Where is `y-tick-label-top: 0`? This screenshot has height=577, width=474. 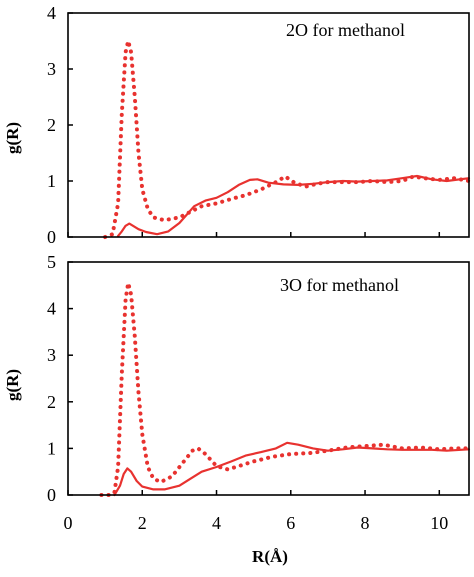 y-tick-label-top: 0 is located at coordinates (51, 237).